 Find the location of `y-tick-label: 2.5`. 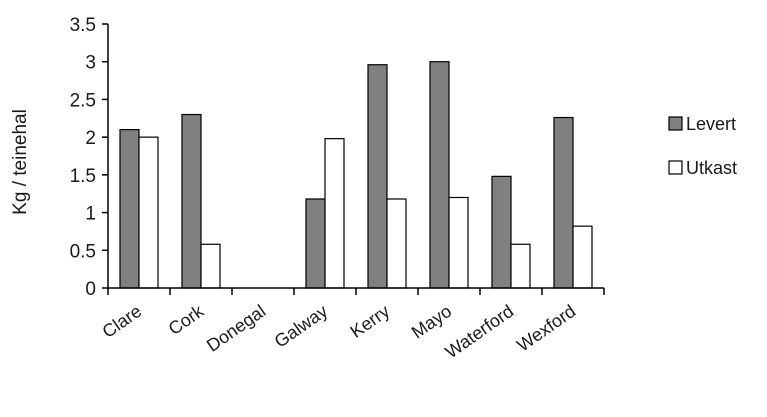

y-tick-label: 2.5 is located at coordinates (83, 100).